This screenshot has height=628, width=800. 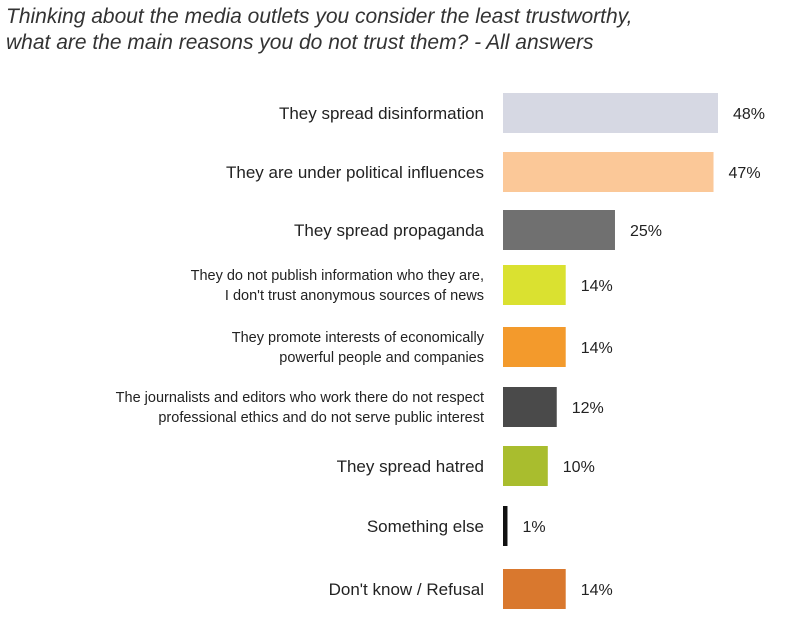 I want to click on category-label-line: Don't know / Refusal, so click(x=406, y=589).